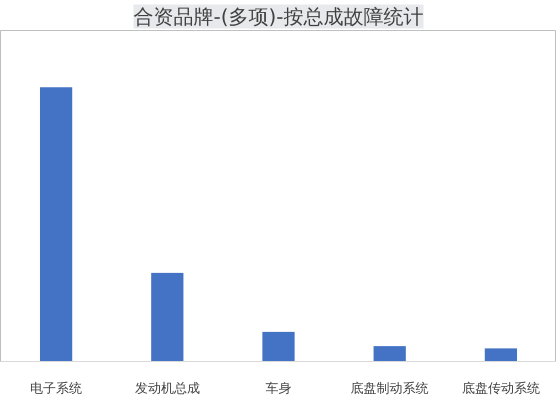  I want to click on x-tick-label: 车身, so click(279, 389).